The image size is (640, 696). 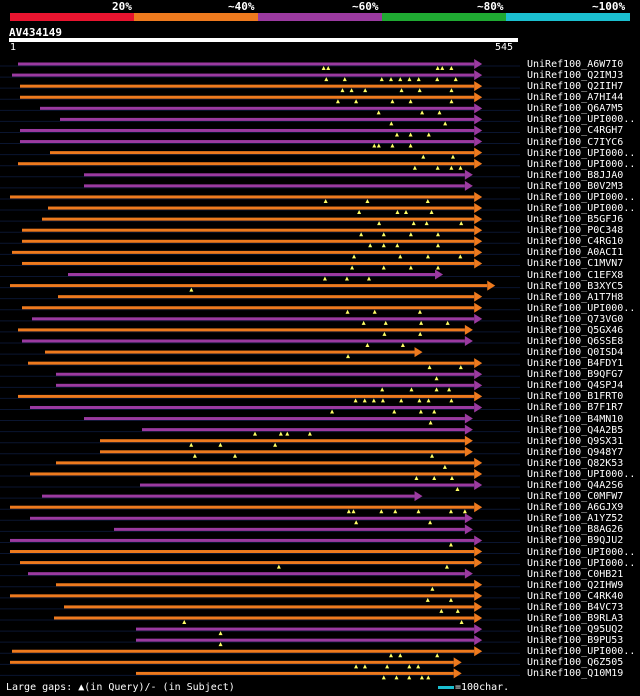 What do you see at coordinates (575, 452) in the screenshot?
I see `hit-label: UniRef100_Q948Y7` at bounding box center [575, 452].